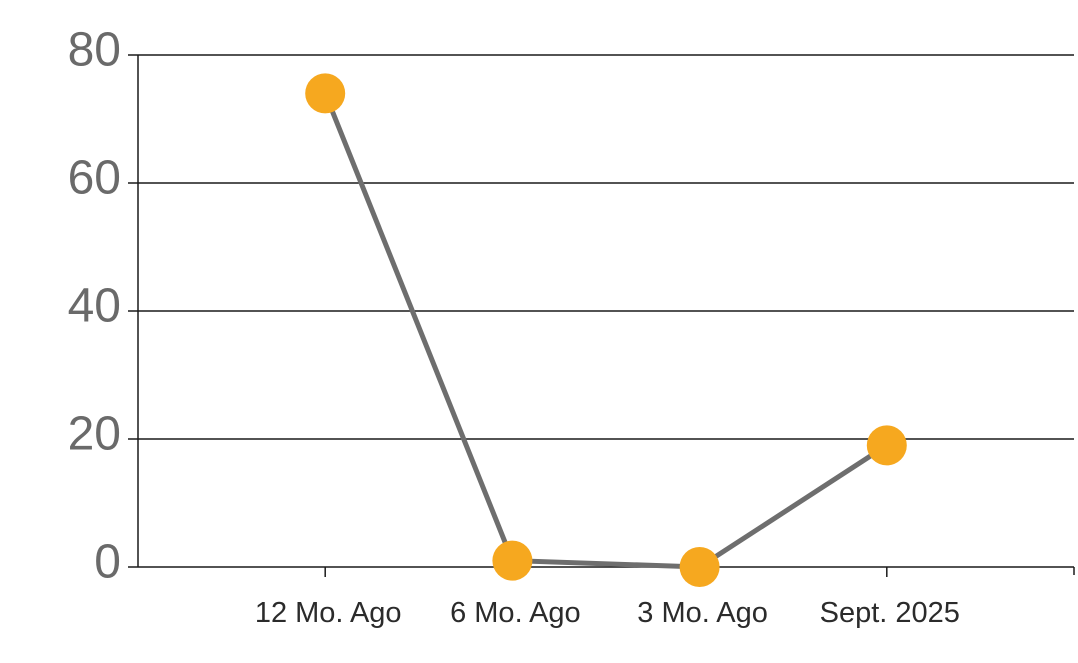  Describe the element at coordinates (94, 434) in the screenshot. I see `y-axis-label: 20` at that location.